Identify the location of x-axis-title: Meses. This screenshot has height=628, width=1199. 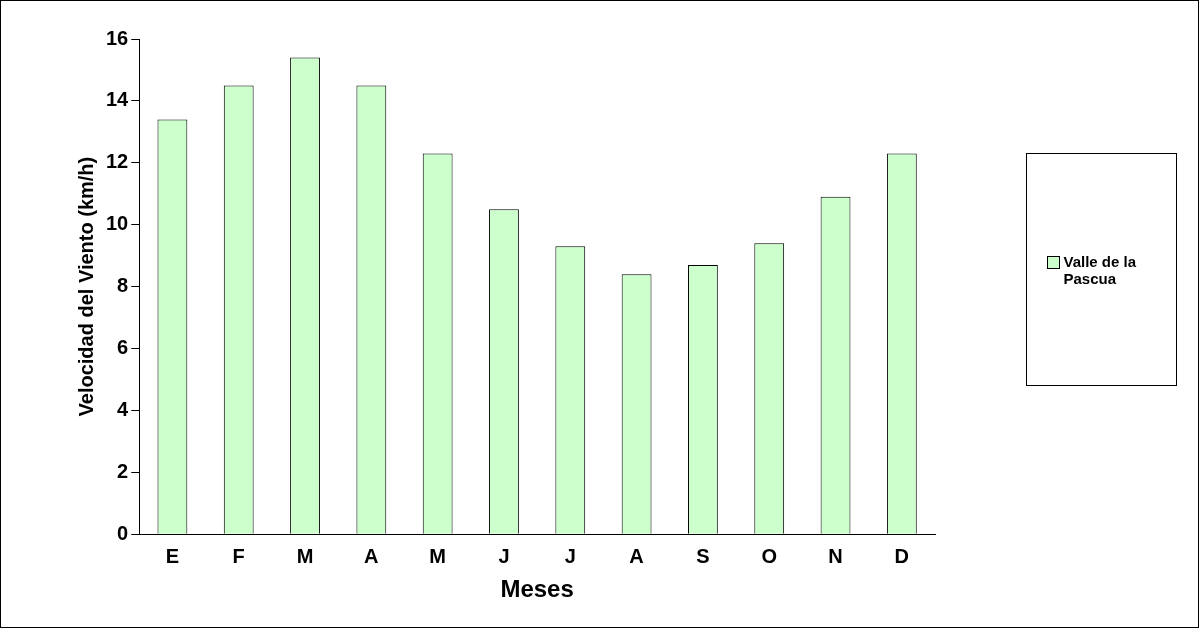
(537, 589).